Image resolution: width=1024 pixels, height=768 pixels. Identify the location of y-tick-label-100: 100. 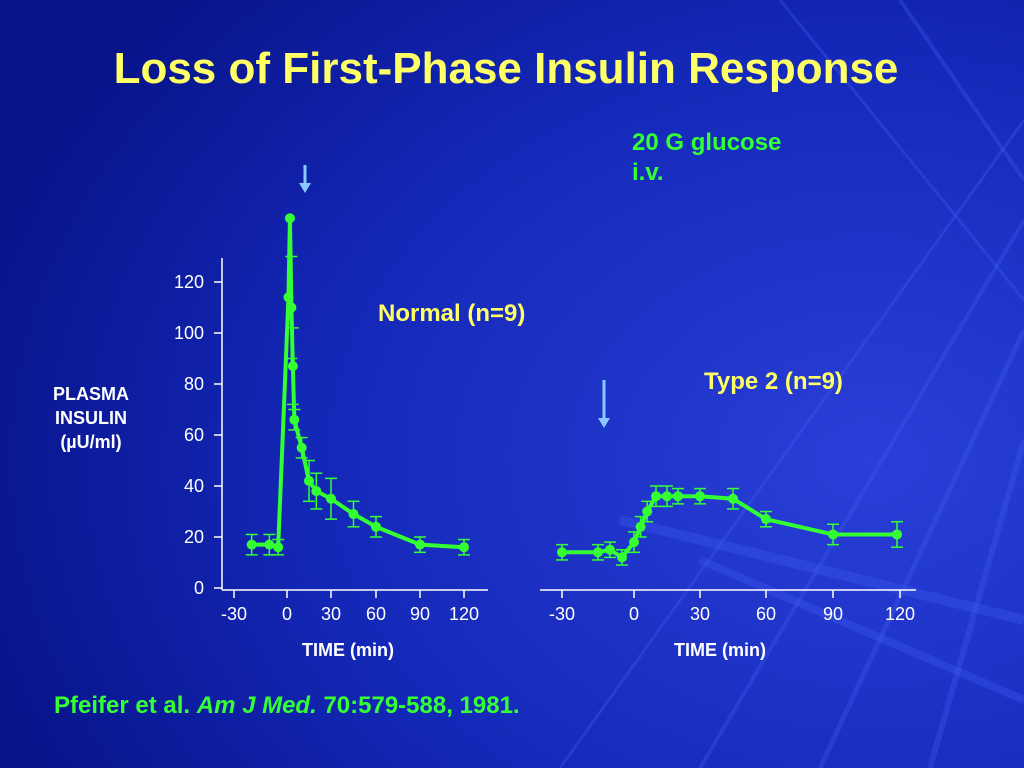
(189, 333).